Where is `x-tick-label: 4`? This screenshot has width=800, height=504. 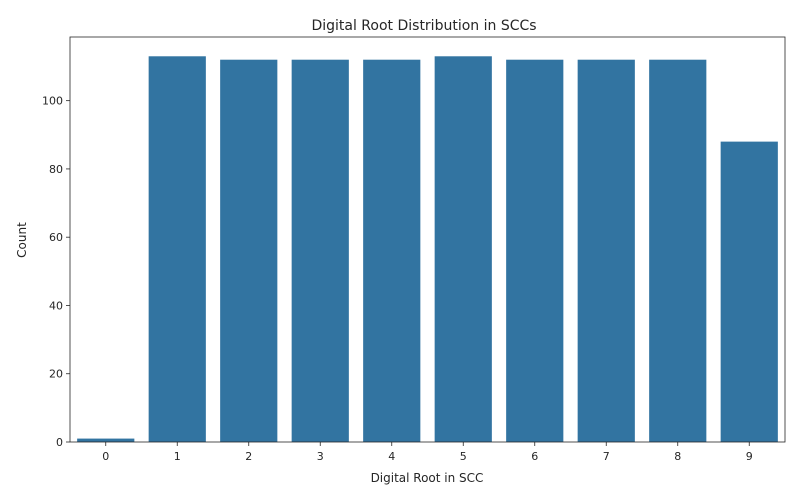
x-tick-label: 4 is located at coordinates (391, 456).